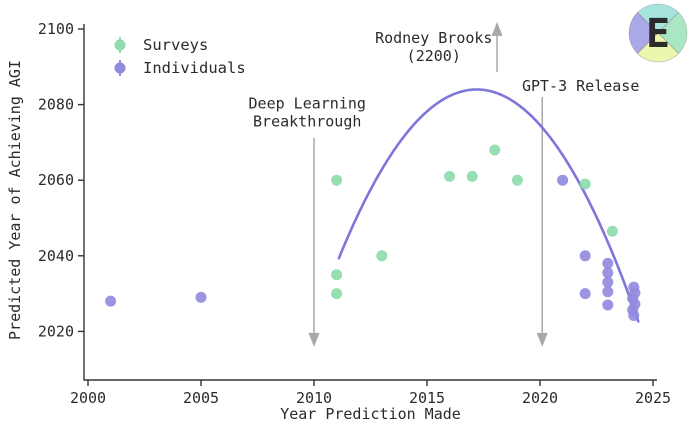  Describe the element at coordinates (307, 103) in the screenshot. I see `annotation-text-deep-learning-breakthrough: Deep Learning` at that location.